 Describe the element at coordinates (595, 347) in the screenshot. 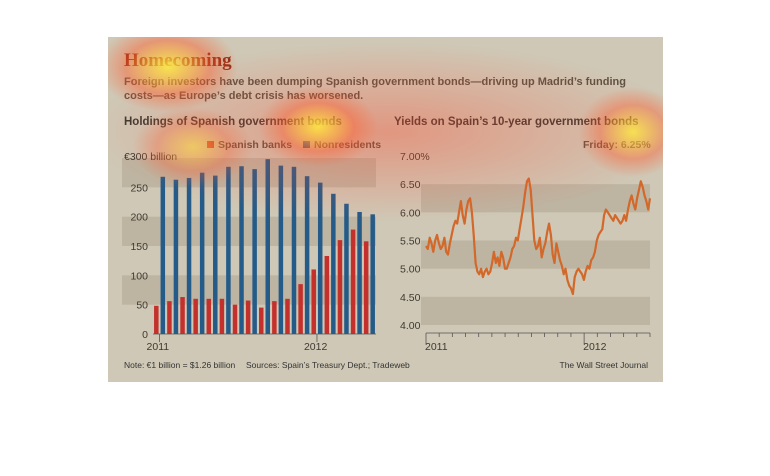

I see `line-chart-x-tick-label: 2012` at that location.